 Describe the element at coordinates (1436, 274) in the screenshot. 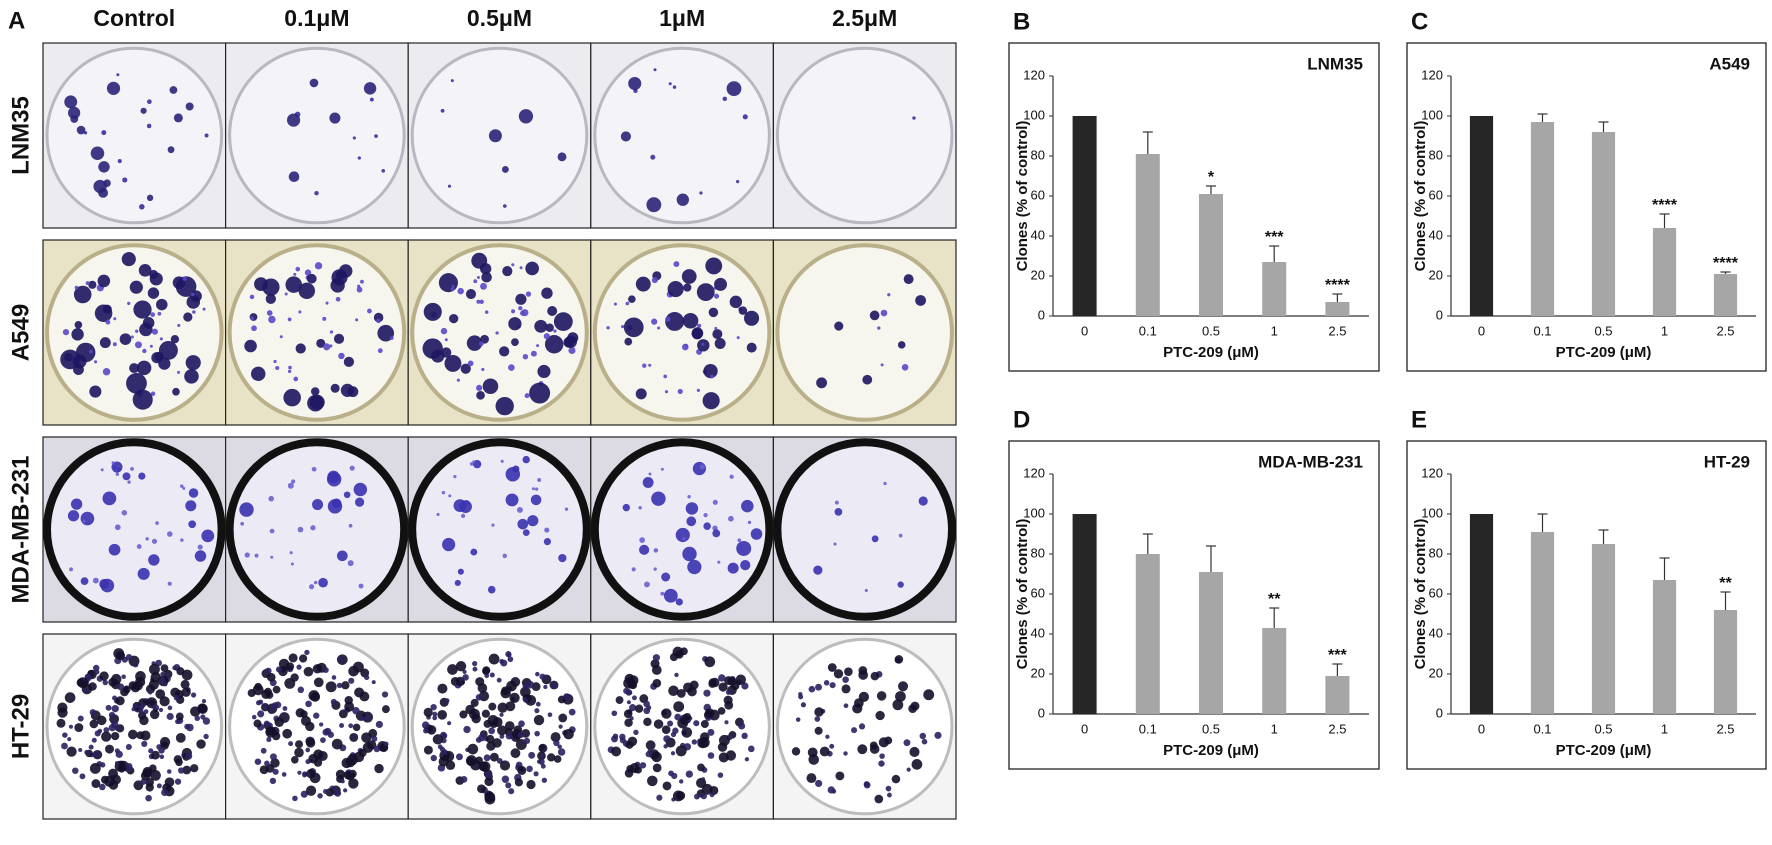

I see `y-tick-label: 20` at that location.